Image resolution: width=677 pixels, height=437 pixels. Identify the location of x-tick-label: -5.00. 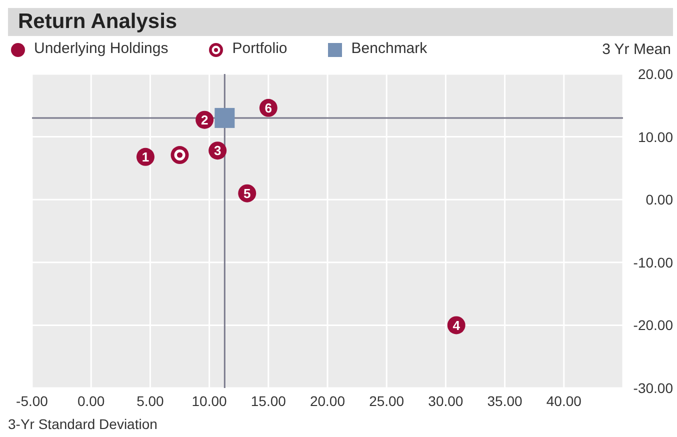
(32, 400).